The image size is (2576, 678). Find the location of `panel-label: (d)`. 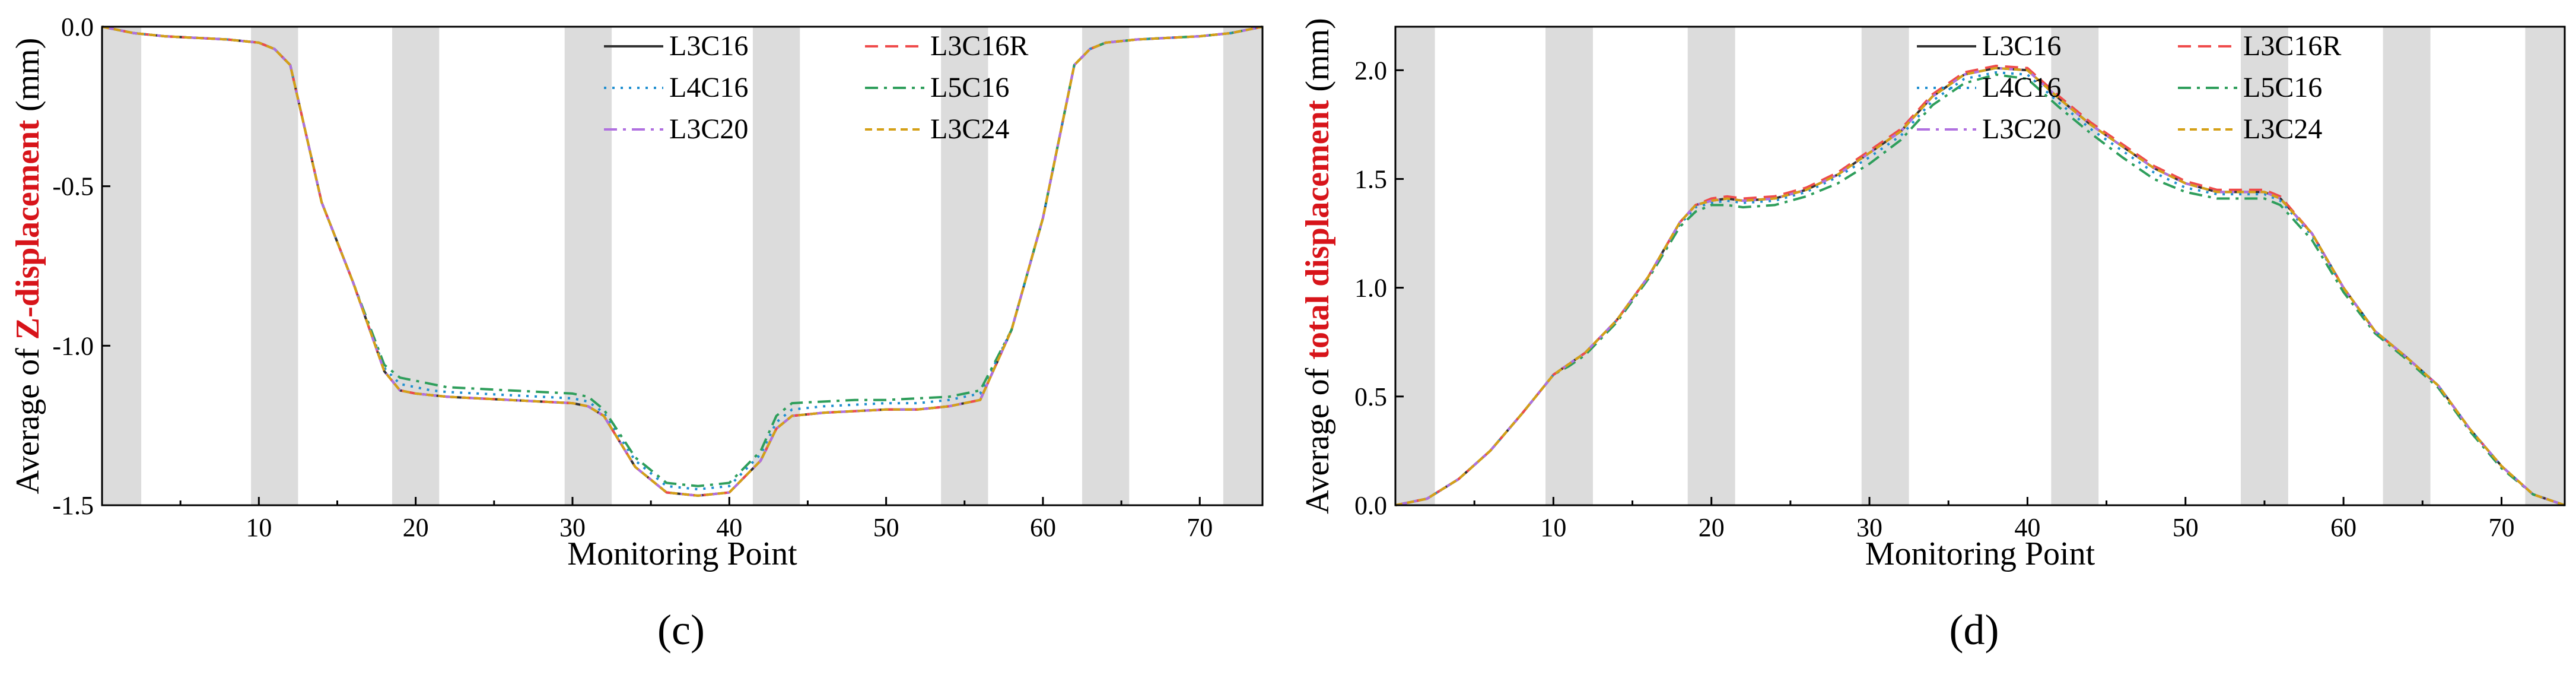

panel-label: (d) is located at coordinates (1974, 630).